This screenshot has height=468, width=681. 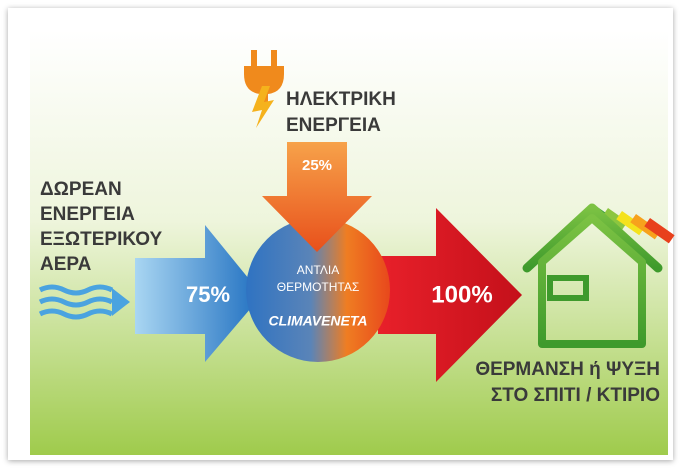 I want to click on electric-percent: 25%, so click(x=317, y=165).